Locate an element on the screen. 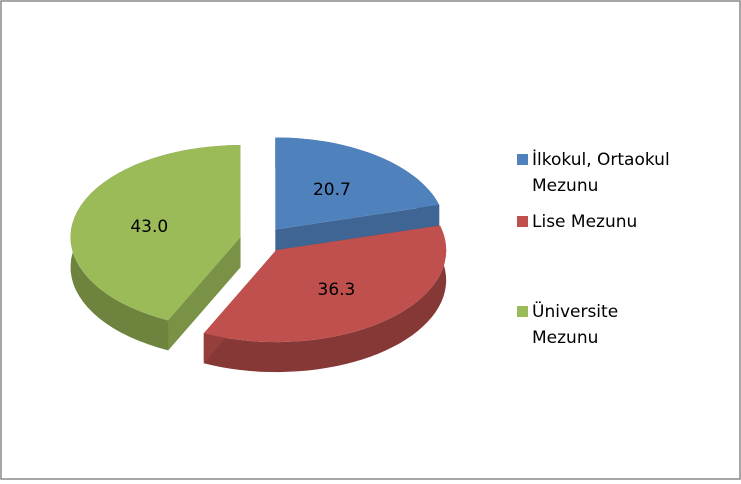 Image resolution: width=741 pixels, height=484 pixels. data-label: 43.0 is located at coordinates (149, 227).